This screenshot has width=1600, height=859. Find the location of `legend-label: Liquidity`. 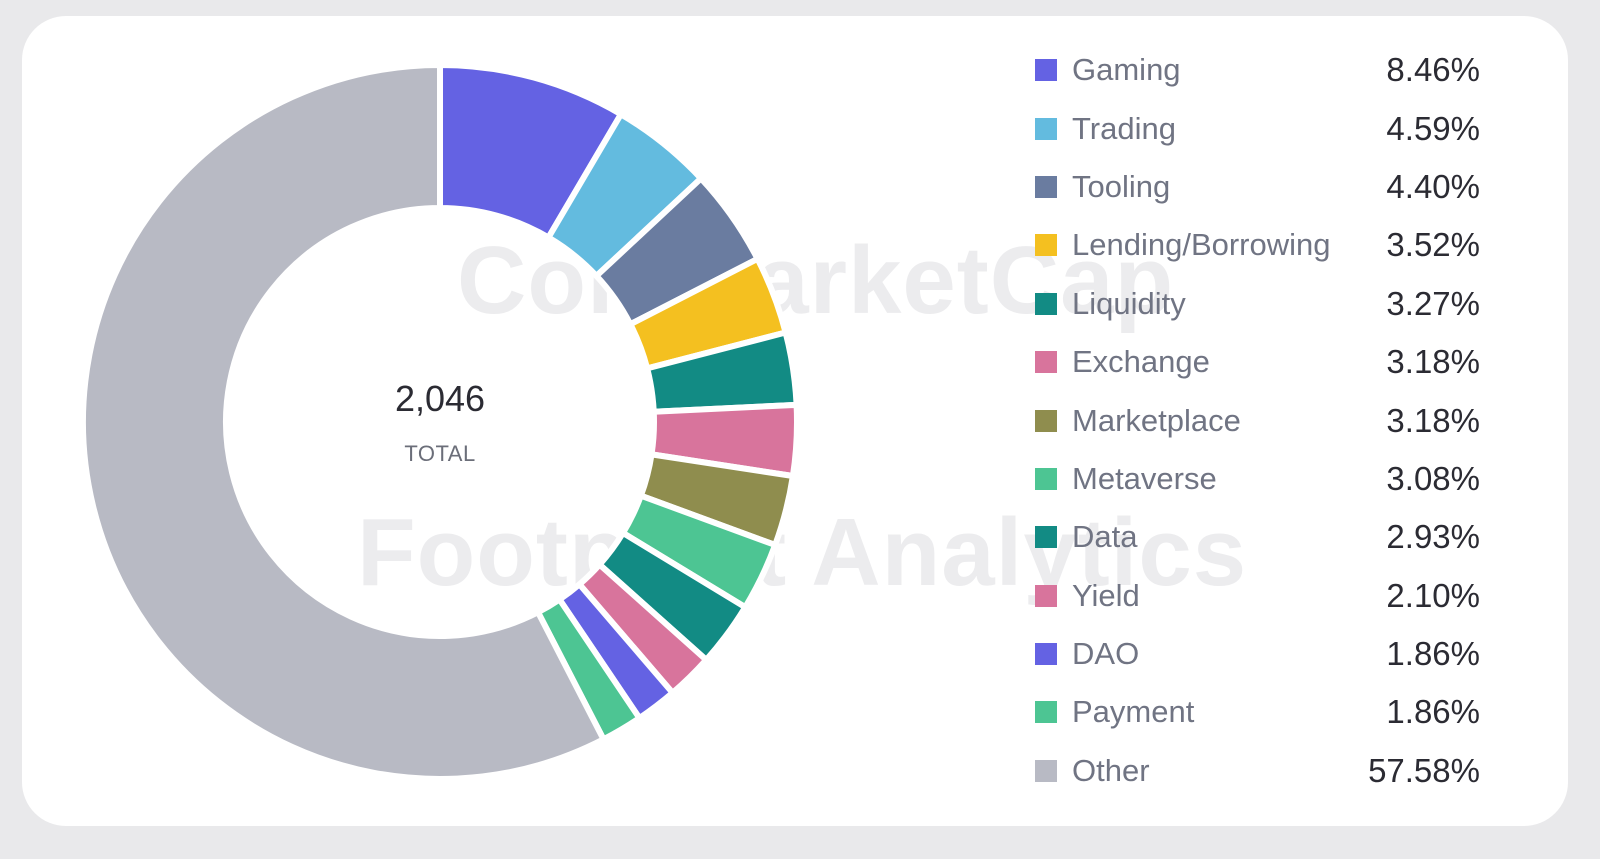

legend-label: Liquidity is located at coordinates (1129, 303).